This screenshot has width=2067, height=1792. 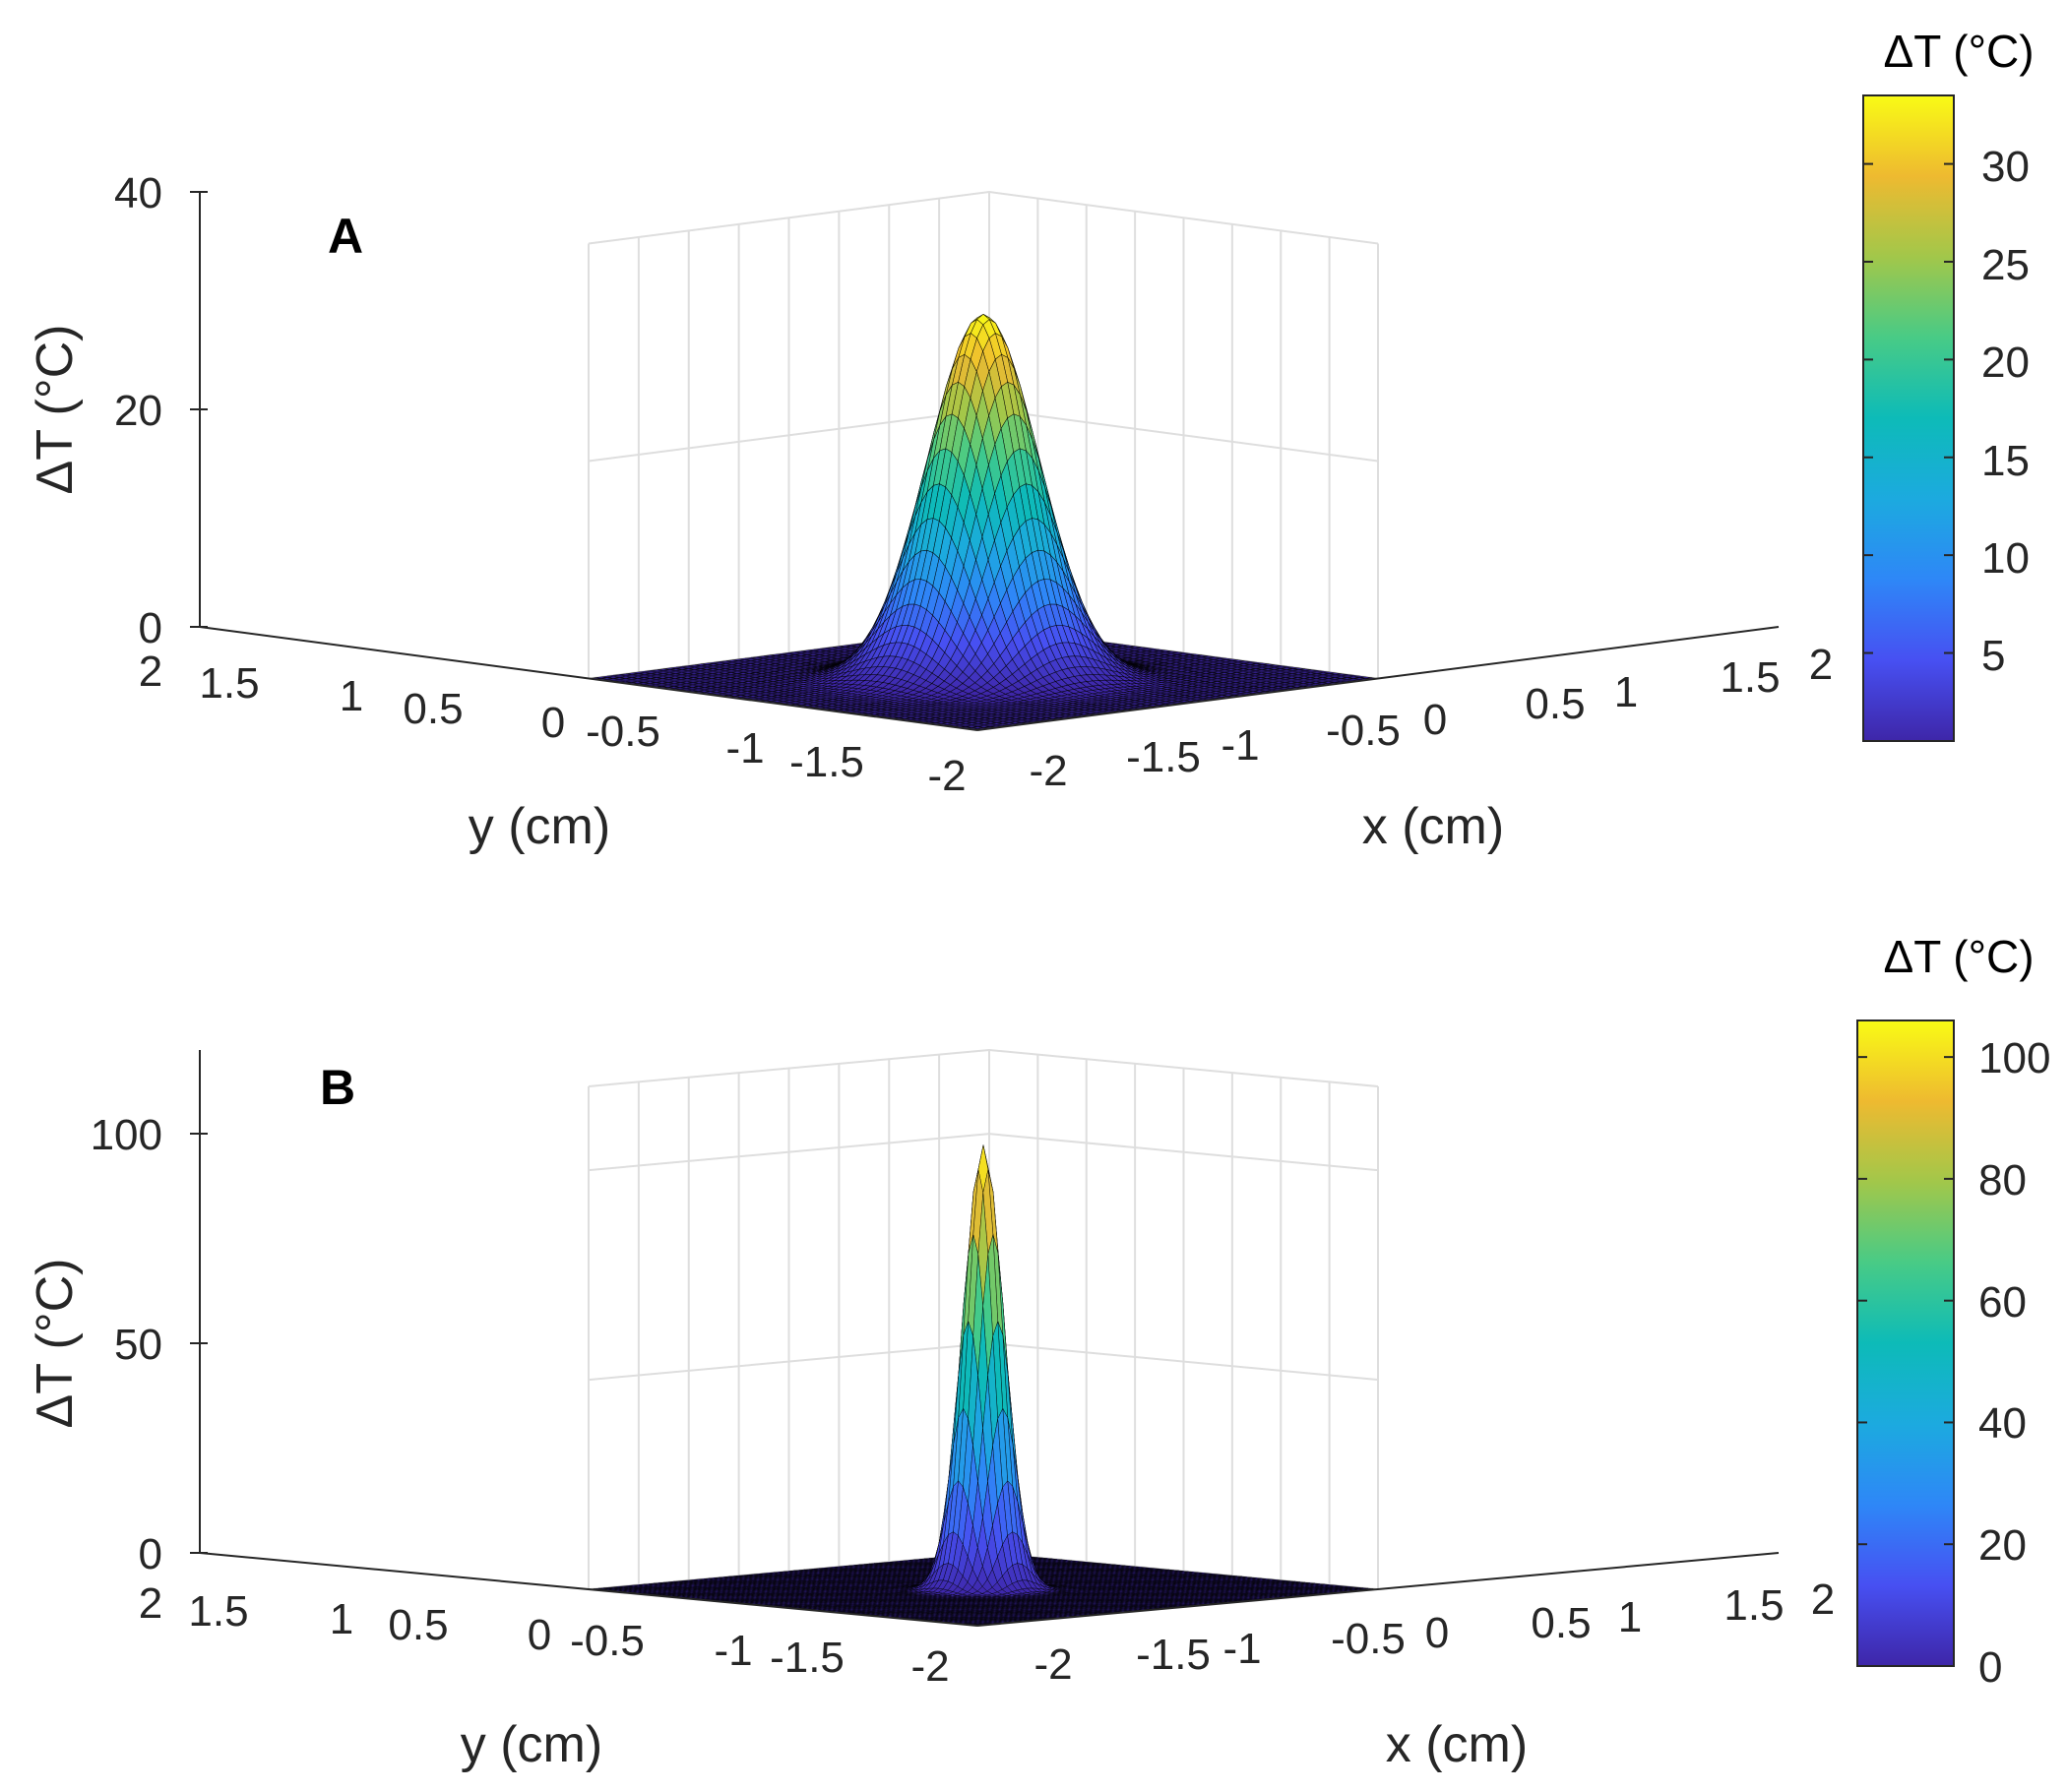 What do you see at coordinates (1240, 746) in the screenshot?
I see `panel-a-x-tick-label: -1` at bounding box center [1240, 746].